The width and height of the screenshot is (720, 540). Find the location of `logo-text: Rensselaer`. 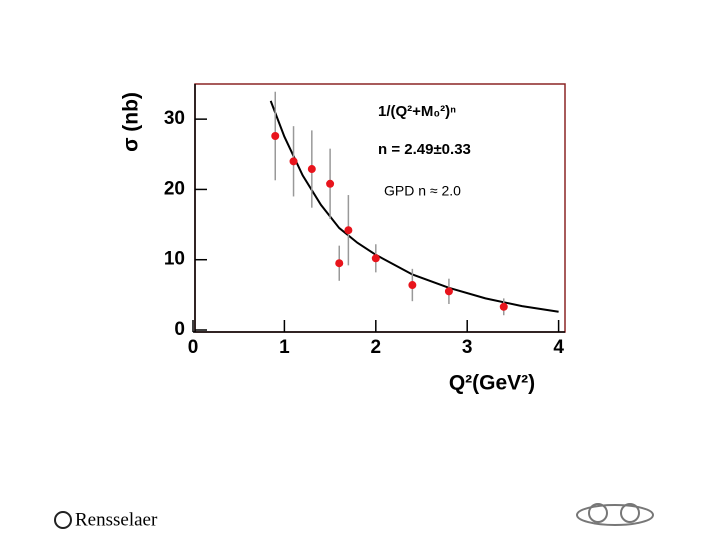

logo-text: Rensselaer is located at coordinates (116, 519).